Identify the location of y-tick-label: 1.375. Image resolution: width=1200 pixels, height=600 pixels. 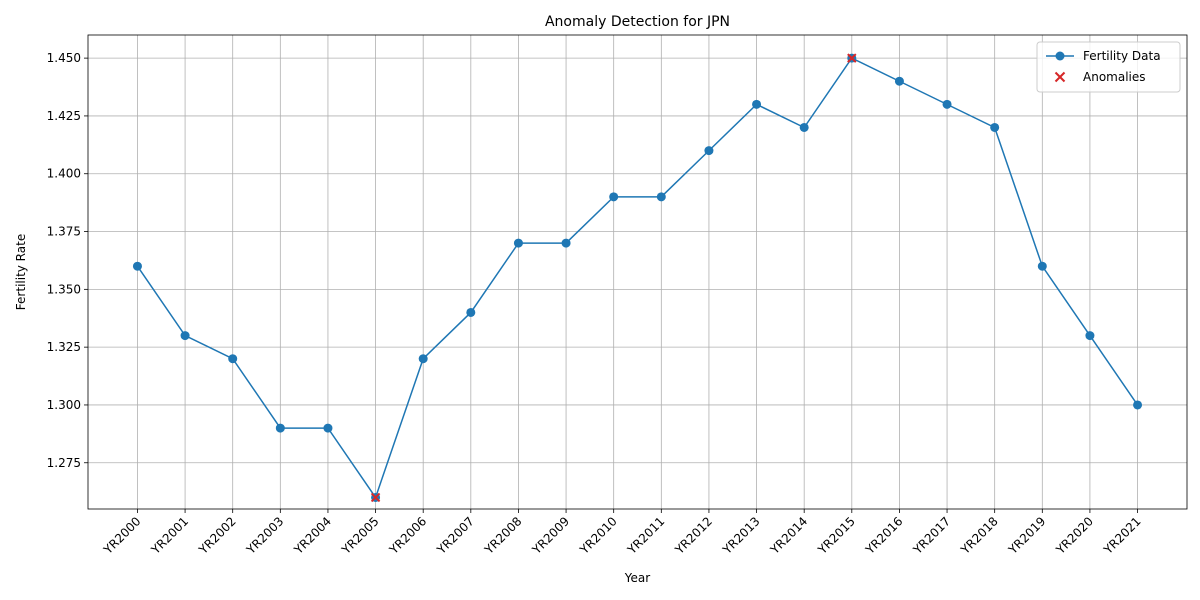
(64, 232).